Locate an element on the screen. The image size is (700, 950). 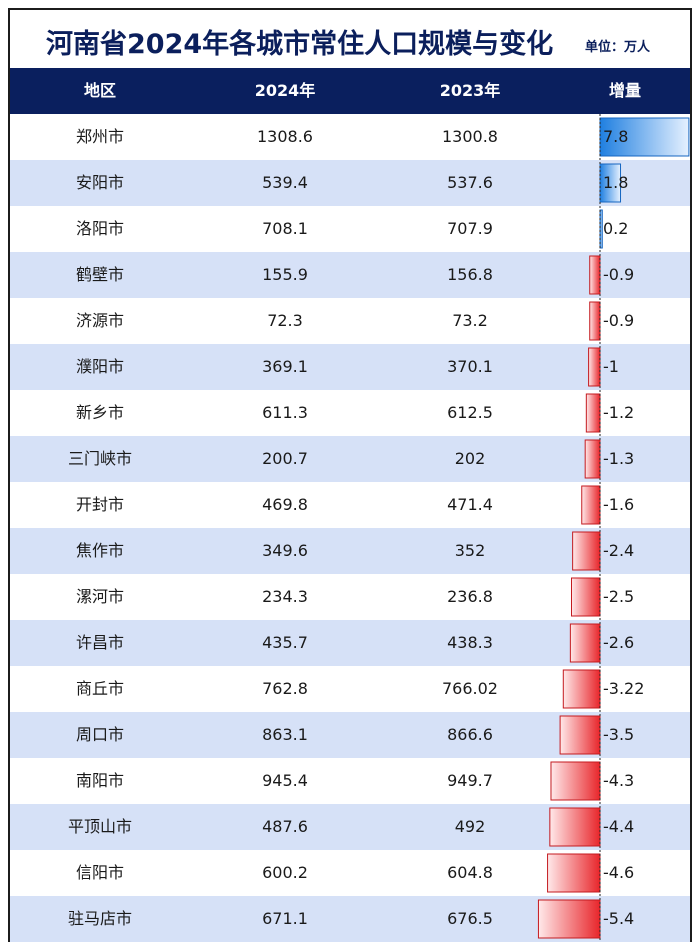
row-2024-value: 611.3 is located at coordinates (285, 412).